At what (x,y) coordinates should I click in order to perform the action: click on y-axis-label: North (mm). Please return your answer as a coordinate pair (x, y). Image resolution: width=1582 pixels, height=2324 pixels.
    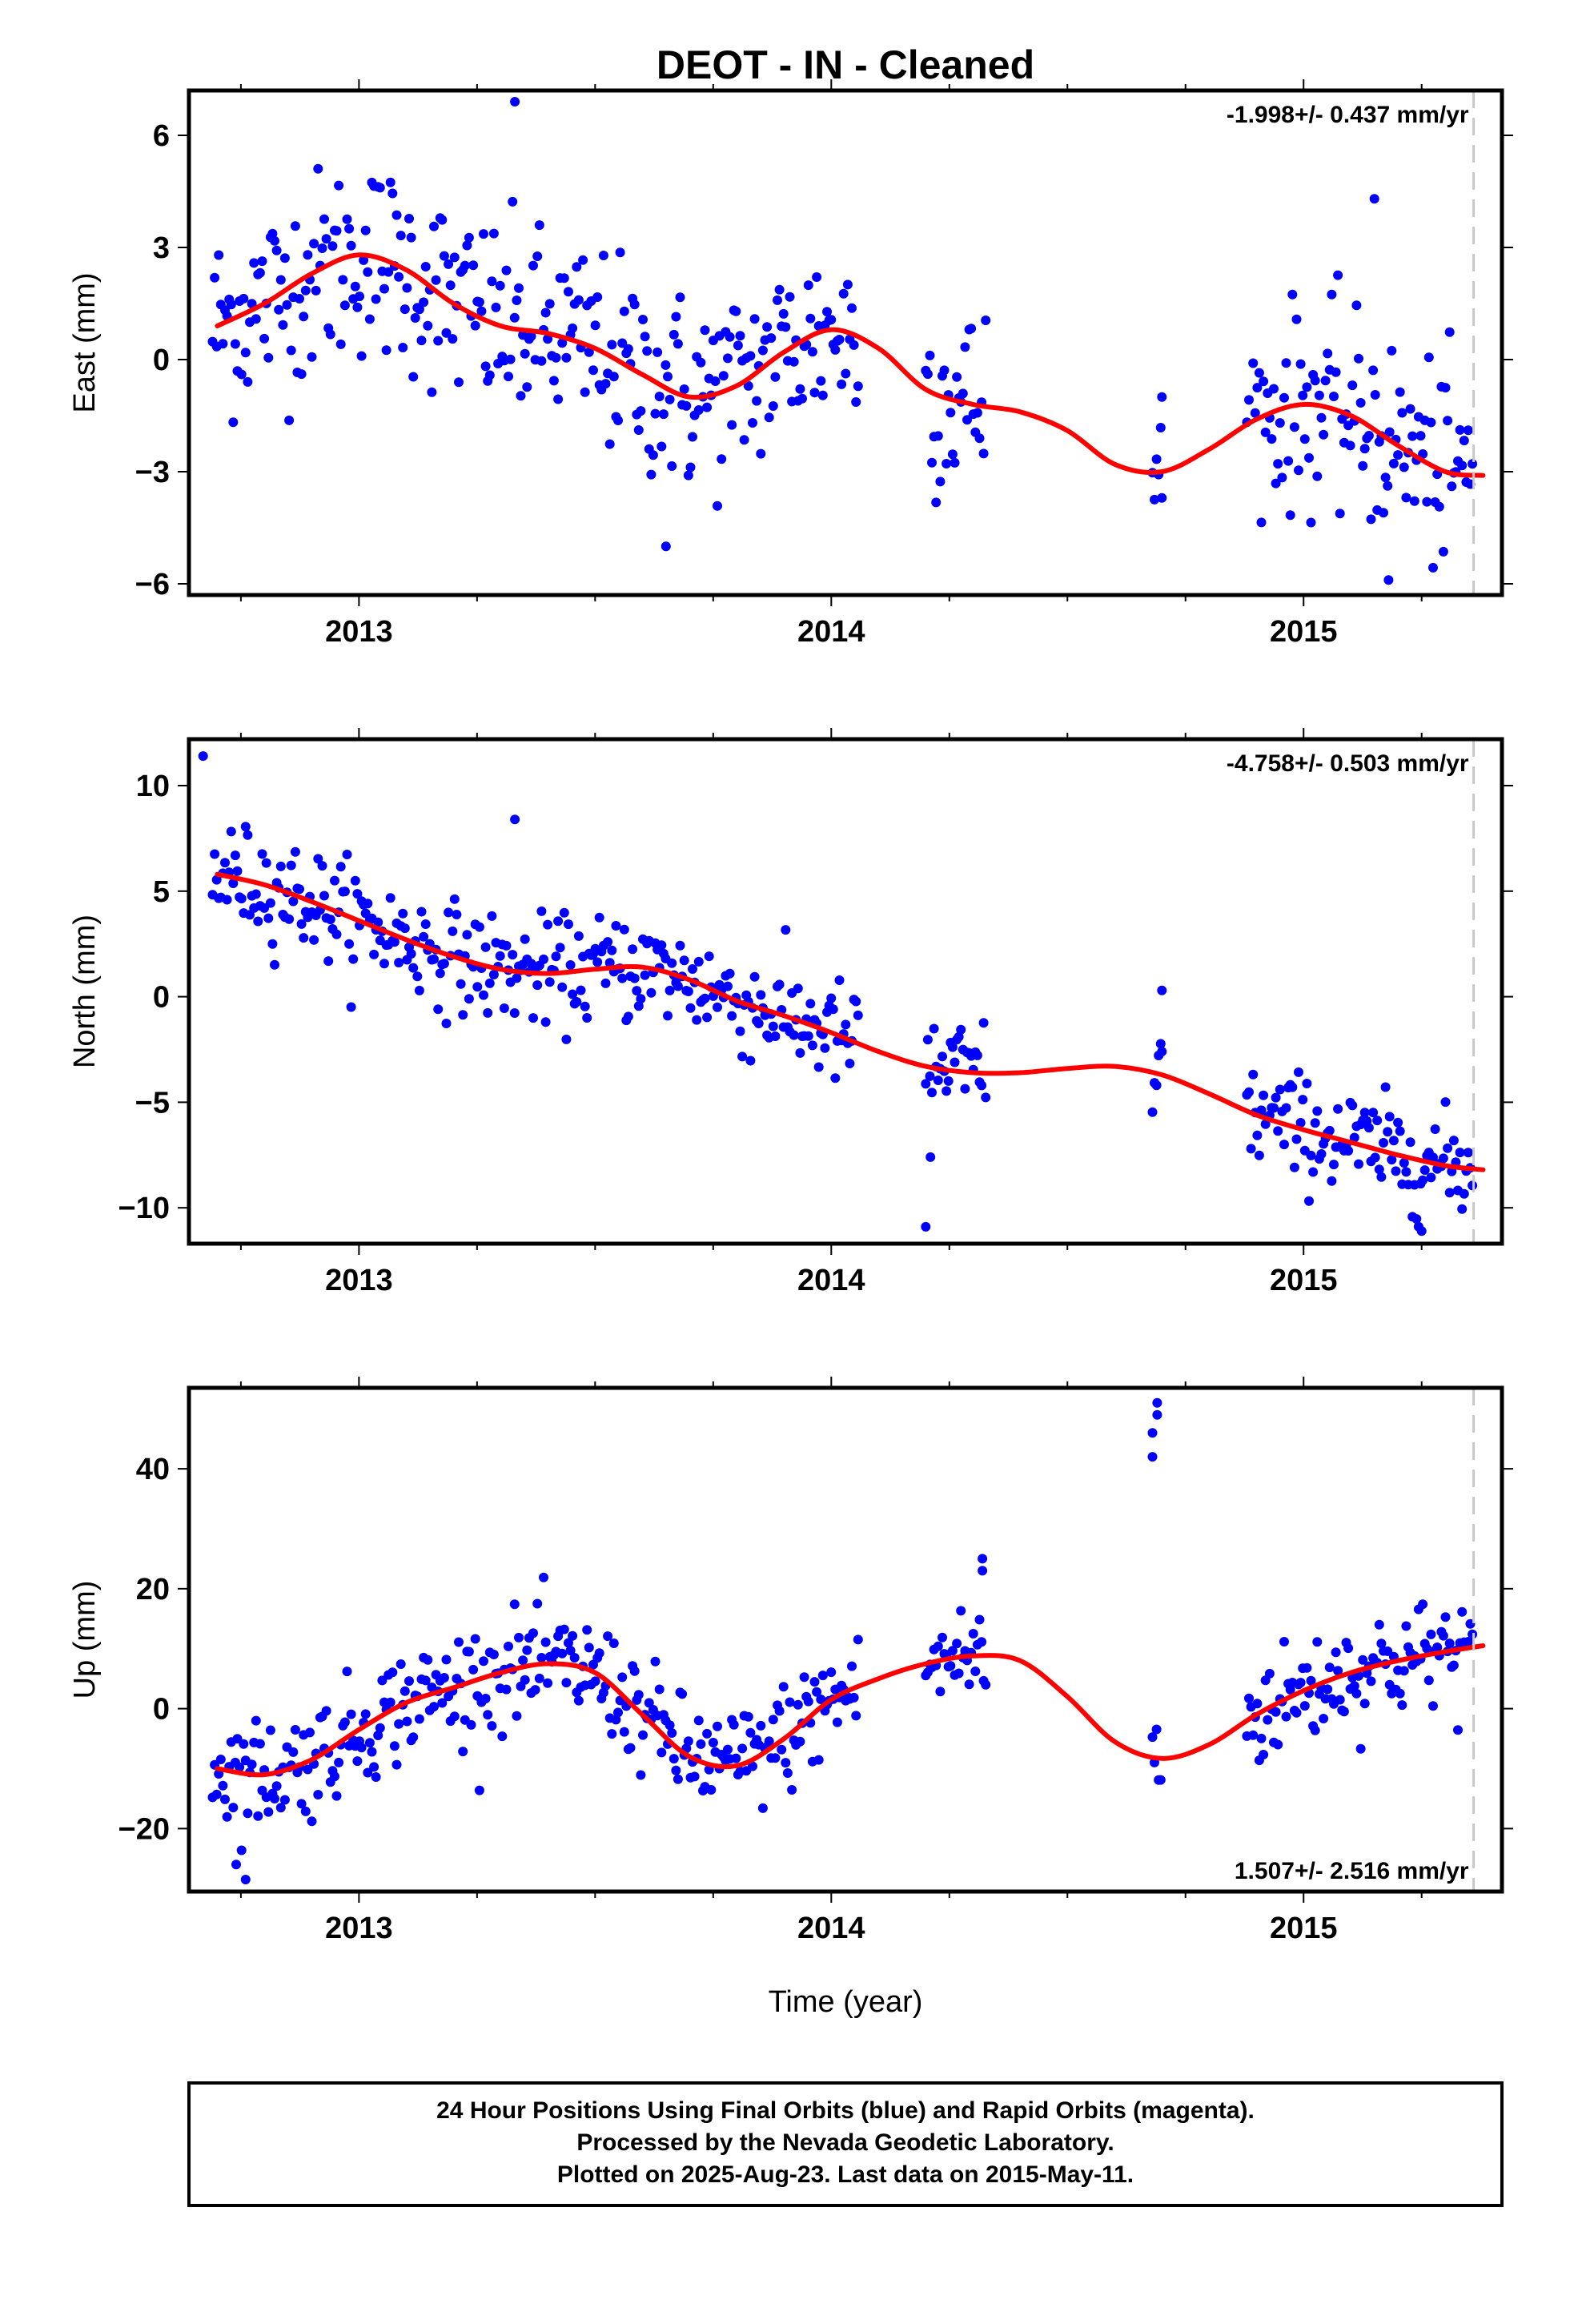
    Looking at the image, I should click on (85, 991).